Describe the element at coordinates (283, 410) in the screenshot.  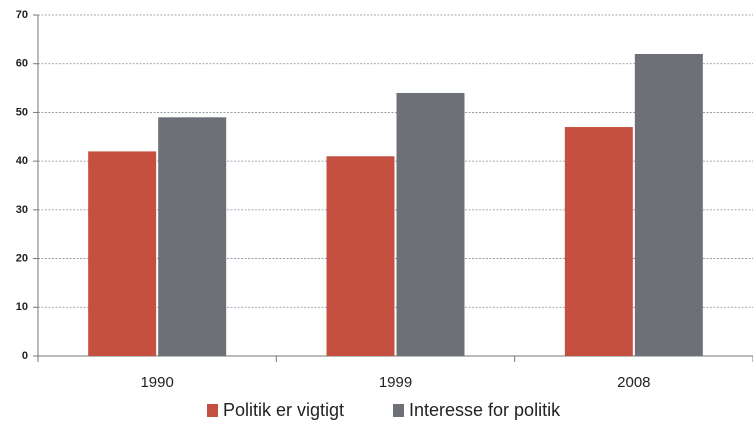
I see `legend-label: Politik er vigtigt` at that location.